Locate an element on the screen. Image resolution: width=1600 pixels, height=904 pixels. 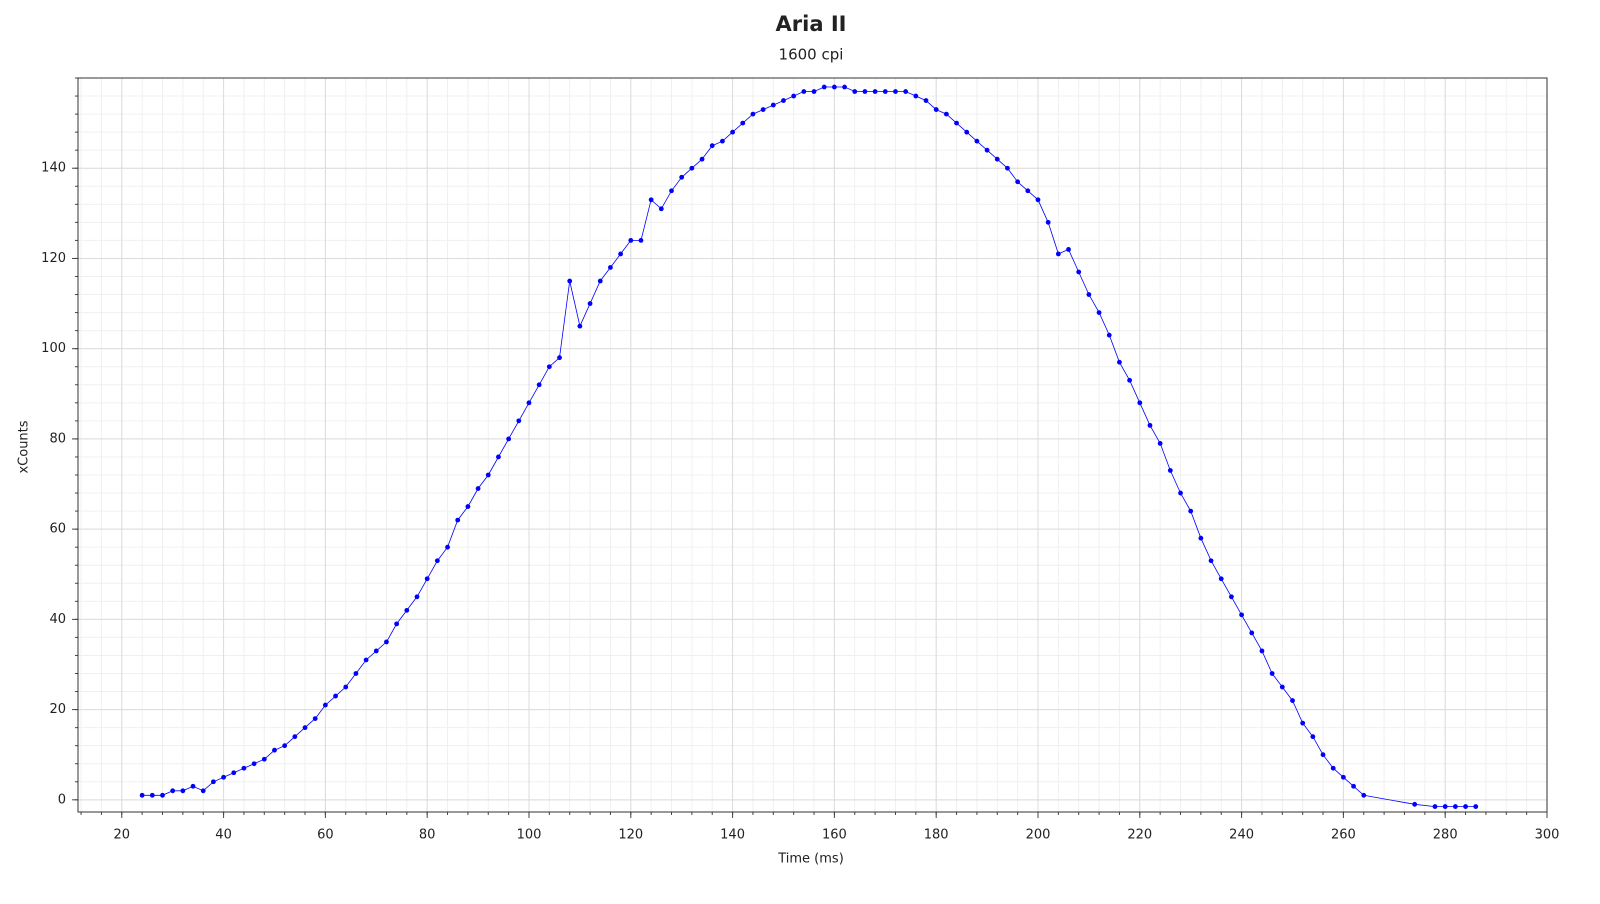
x-tick-label: 200 is located at coordinates (1038, 835).